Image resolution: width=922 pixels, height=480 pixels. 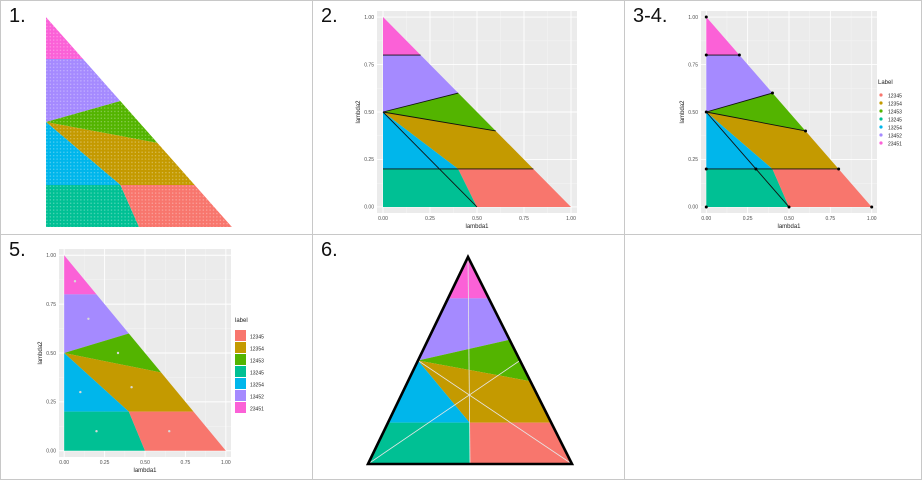 What do you see at coordinates (329, 16) in the screenshot?
I see `panel-number: 2.` at bounding box center [329, 16].